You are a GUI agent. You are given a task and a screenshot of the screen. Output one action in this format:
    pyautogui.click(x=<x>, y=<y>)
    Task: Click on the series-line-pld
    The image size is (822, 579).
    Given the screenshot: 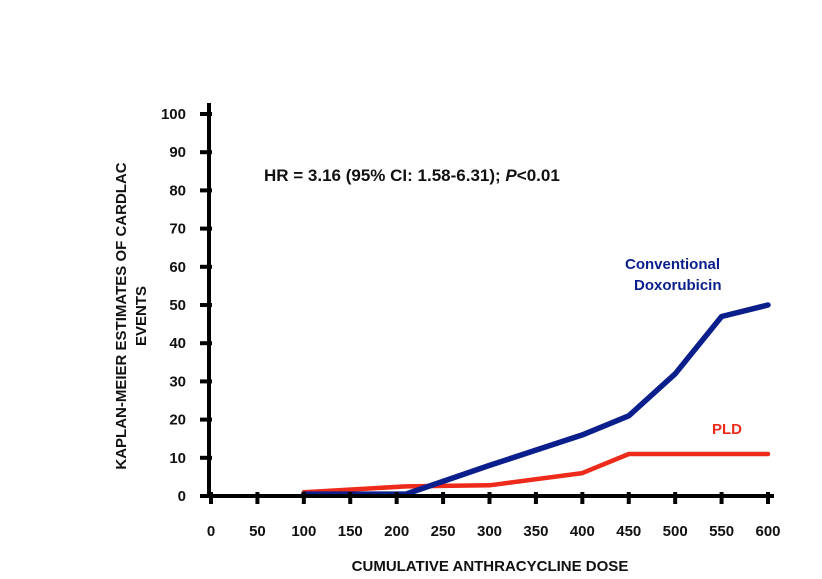 What is the action you would take?
    pyautogui.click(x=536, y=473)
    